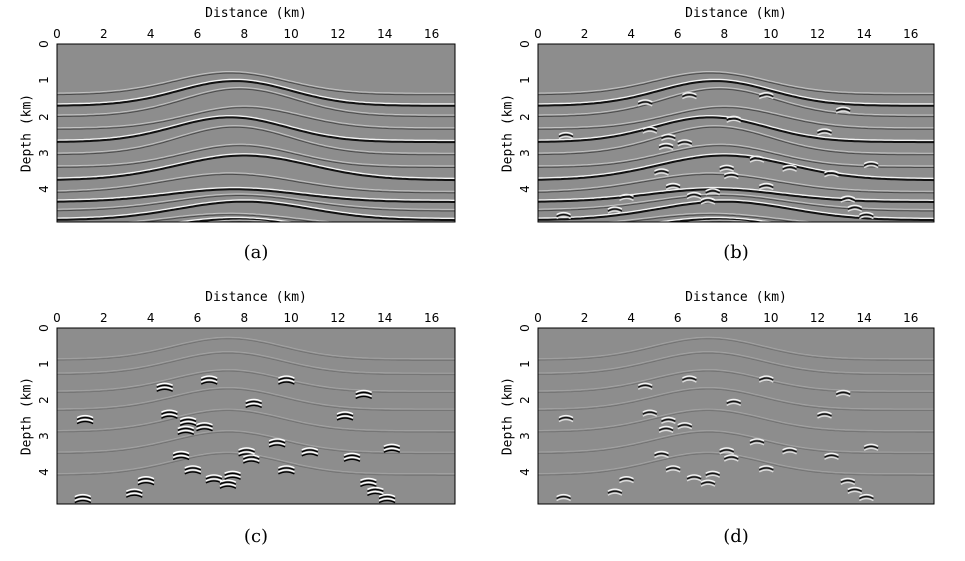  Describe the element at coordinates (677, 318) in the screenshot. I see `x-tick-label: 6` at that location.